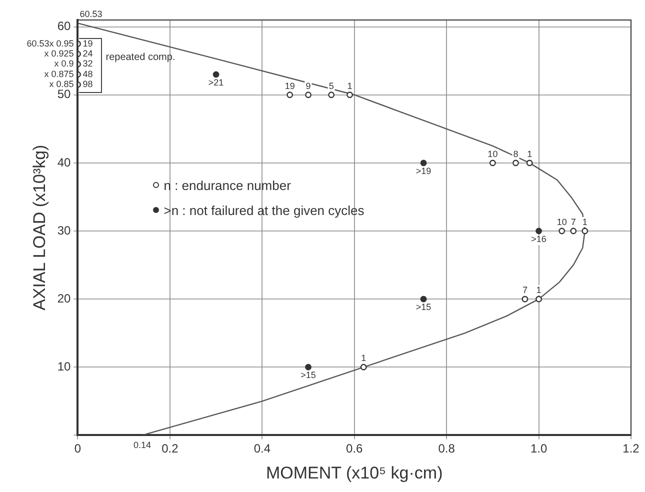 The height and width of the screenshot is (492, 645). I want to click on annotation: x 0.85, so click(61, 84).